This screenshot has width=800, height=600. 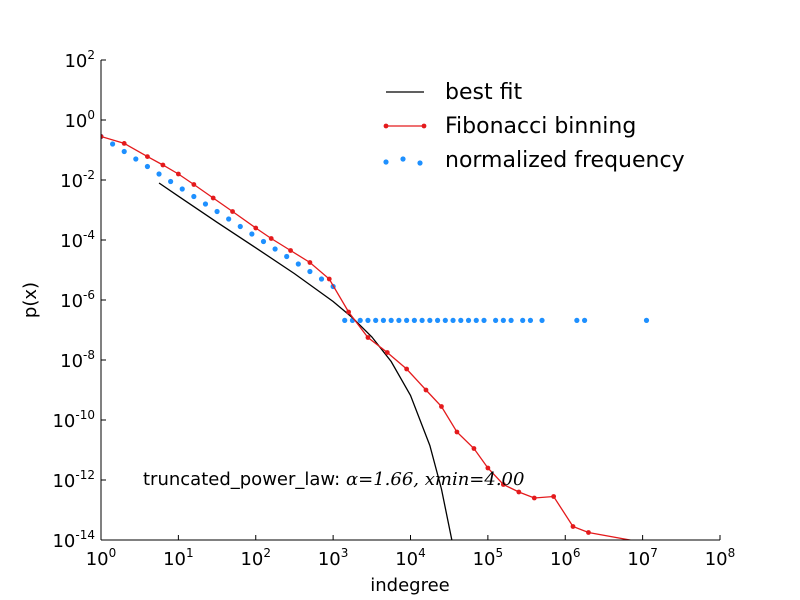 I want to click on y-tick-label: 10⁻⁸, so click(x=77, y=360).